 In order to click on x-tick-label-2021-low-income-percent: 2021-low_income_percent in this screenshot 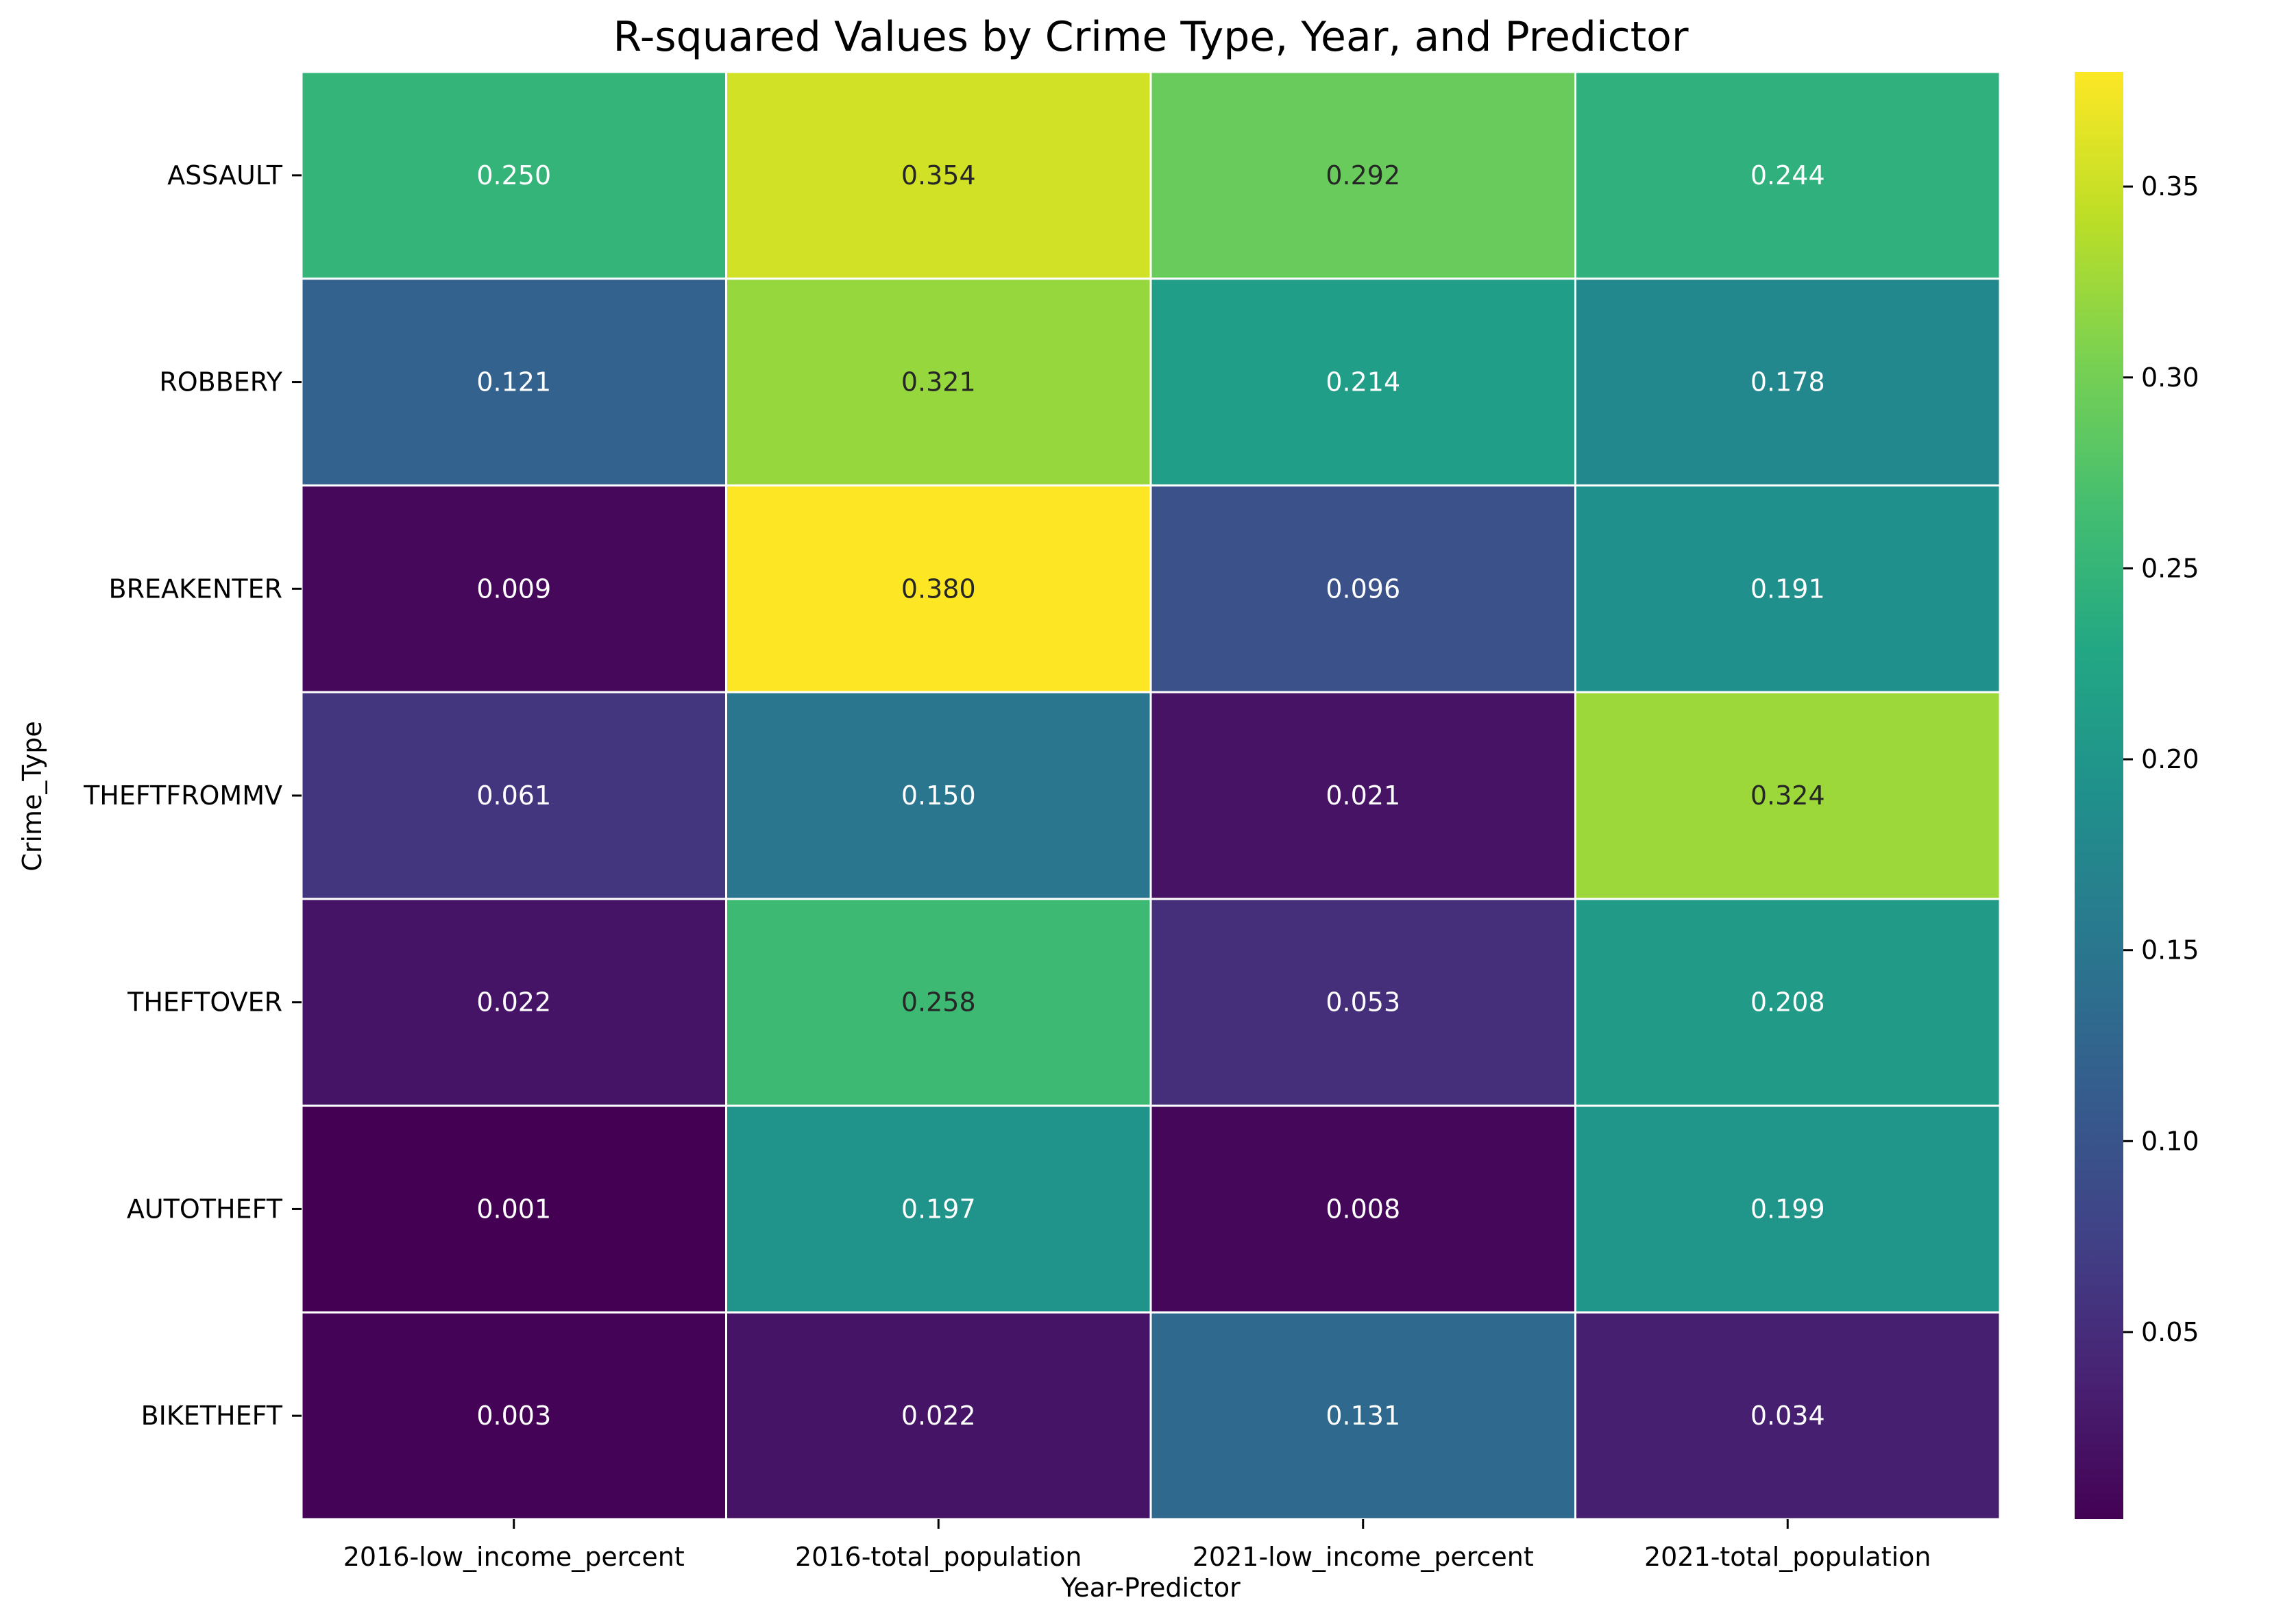, I will do `click(1363, 1557)`.